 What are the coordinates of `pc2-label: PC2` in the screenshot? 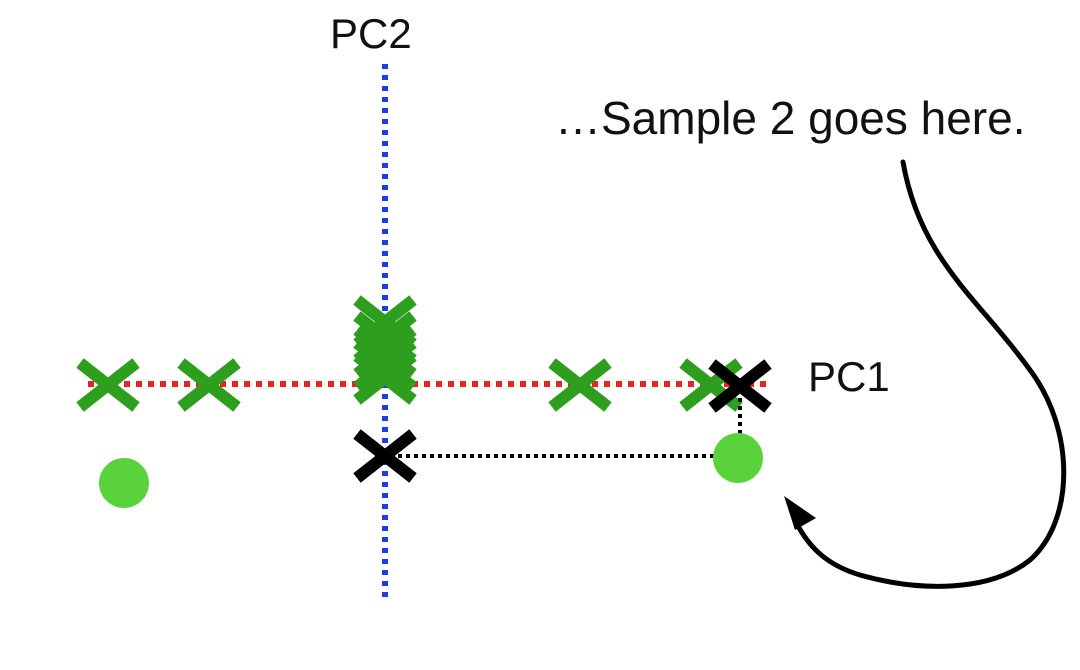 It's located at (371, 33).